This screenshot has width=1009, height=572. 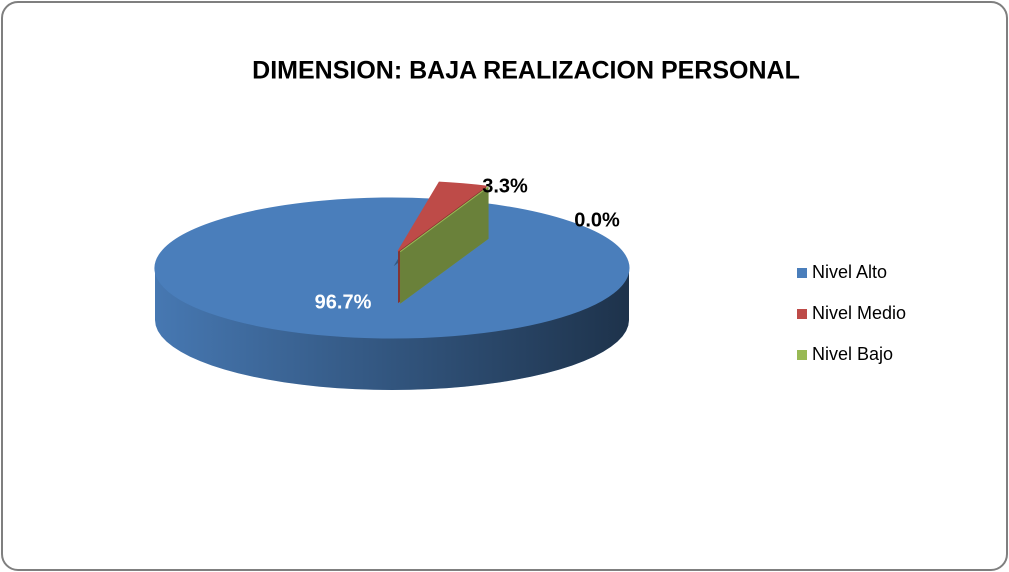 What do you see at coordinates (852, 354) in the screenshot?
I see `legend-label: Nivel Bajo` at bounding box center [852, 354].